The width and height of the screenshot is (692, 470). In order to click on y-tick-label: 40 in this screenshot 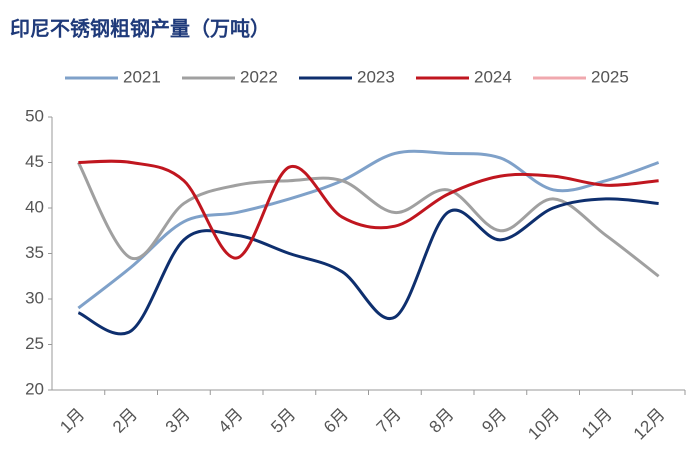, I will do `click(34, 206)`.